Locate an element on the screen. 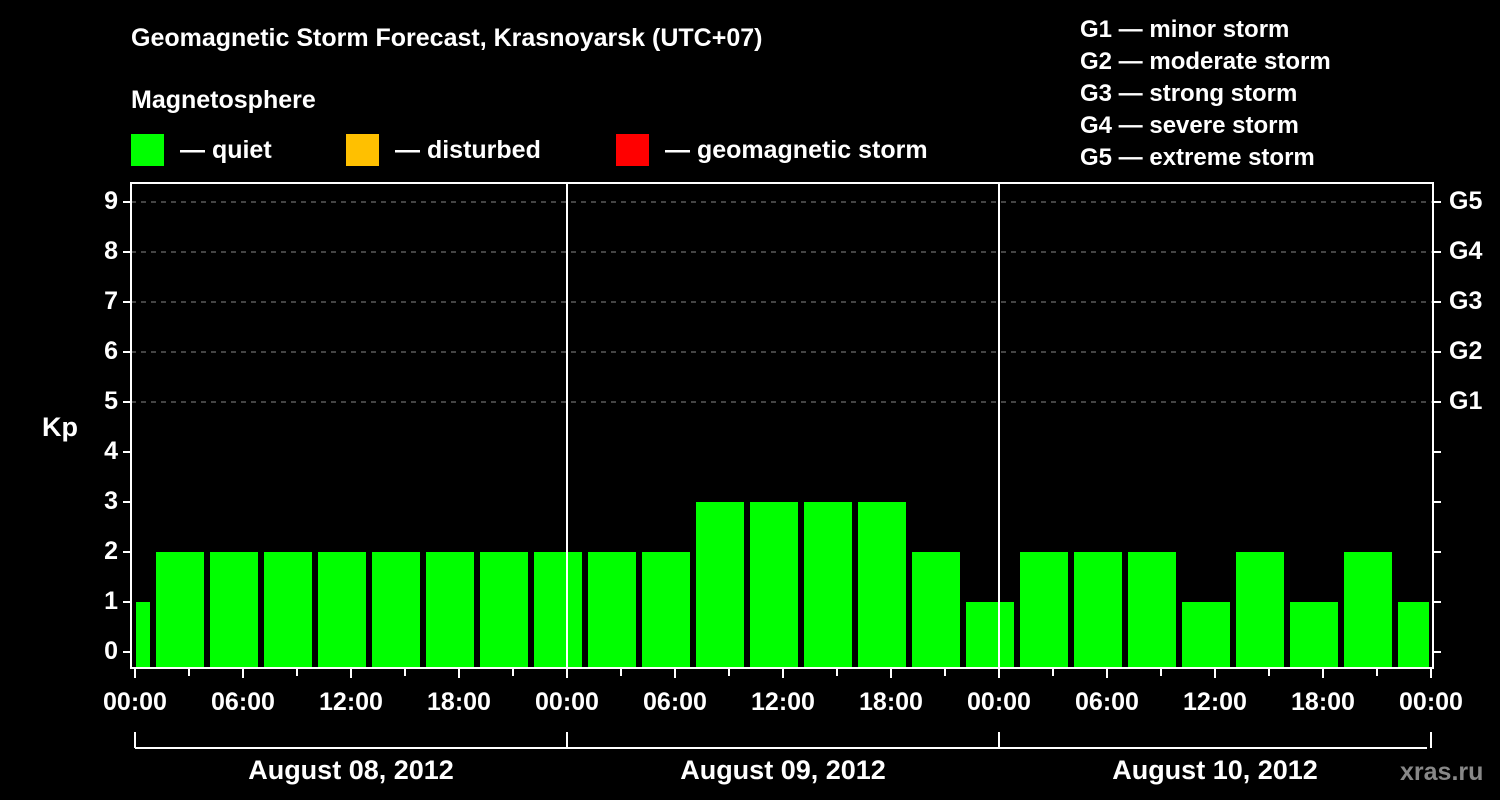 The width and height of the screenshot is (1500, 800). legend-quiet: — quiet is located at coordinates (201, 150).